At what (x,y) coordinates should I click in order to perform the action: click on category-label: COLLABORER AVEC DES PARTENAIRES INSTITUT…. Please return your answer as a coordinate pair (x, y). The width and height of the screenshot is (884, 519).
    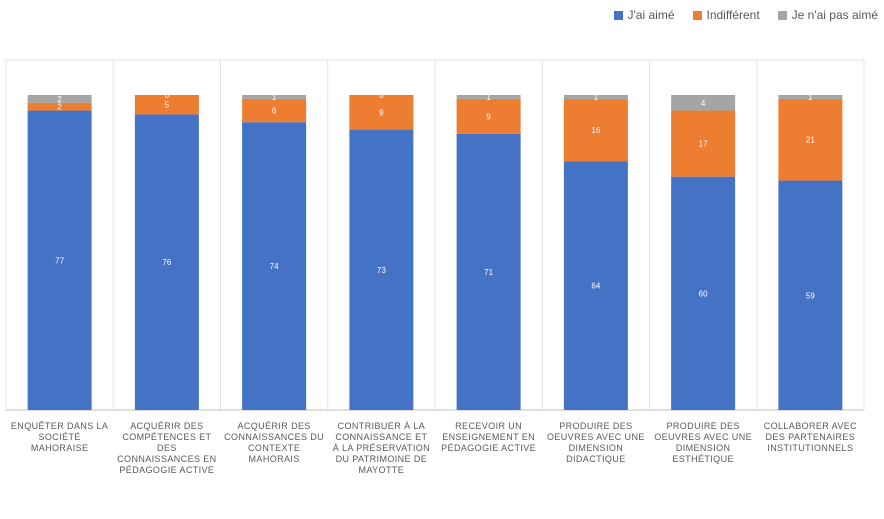
    Looking at the image, I should click on (810, 437).